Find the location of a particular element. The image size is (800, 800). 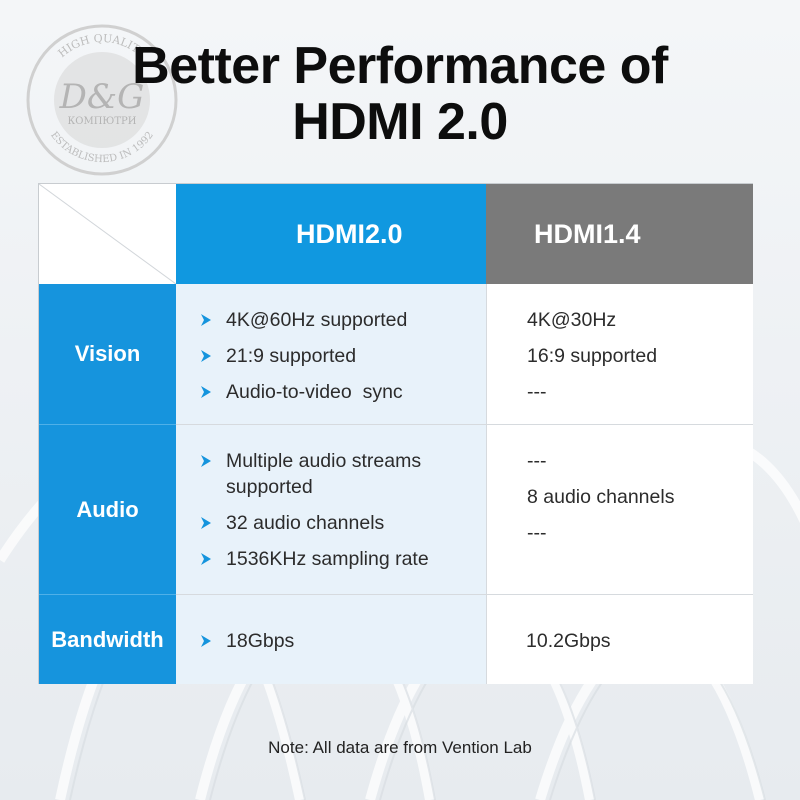

bandwidth-hdmi20-cell: 18Gbps is located at coordinates (331, 639).